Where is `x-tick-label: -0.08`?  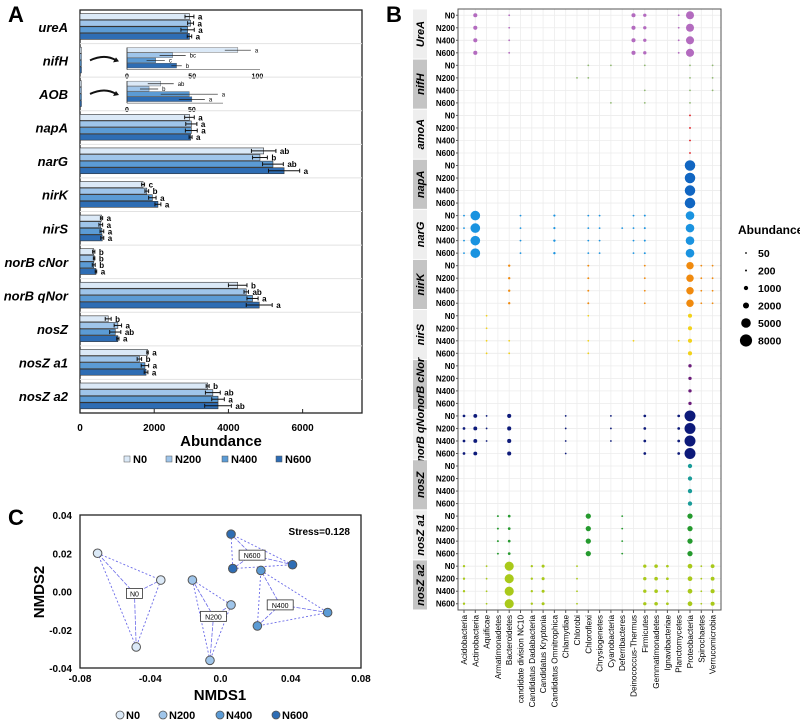
x-tick-label: -0.08 is located at coordinates (80, 679).